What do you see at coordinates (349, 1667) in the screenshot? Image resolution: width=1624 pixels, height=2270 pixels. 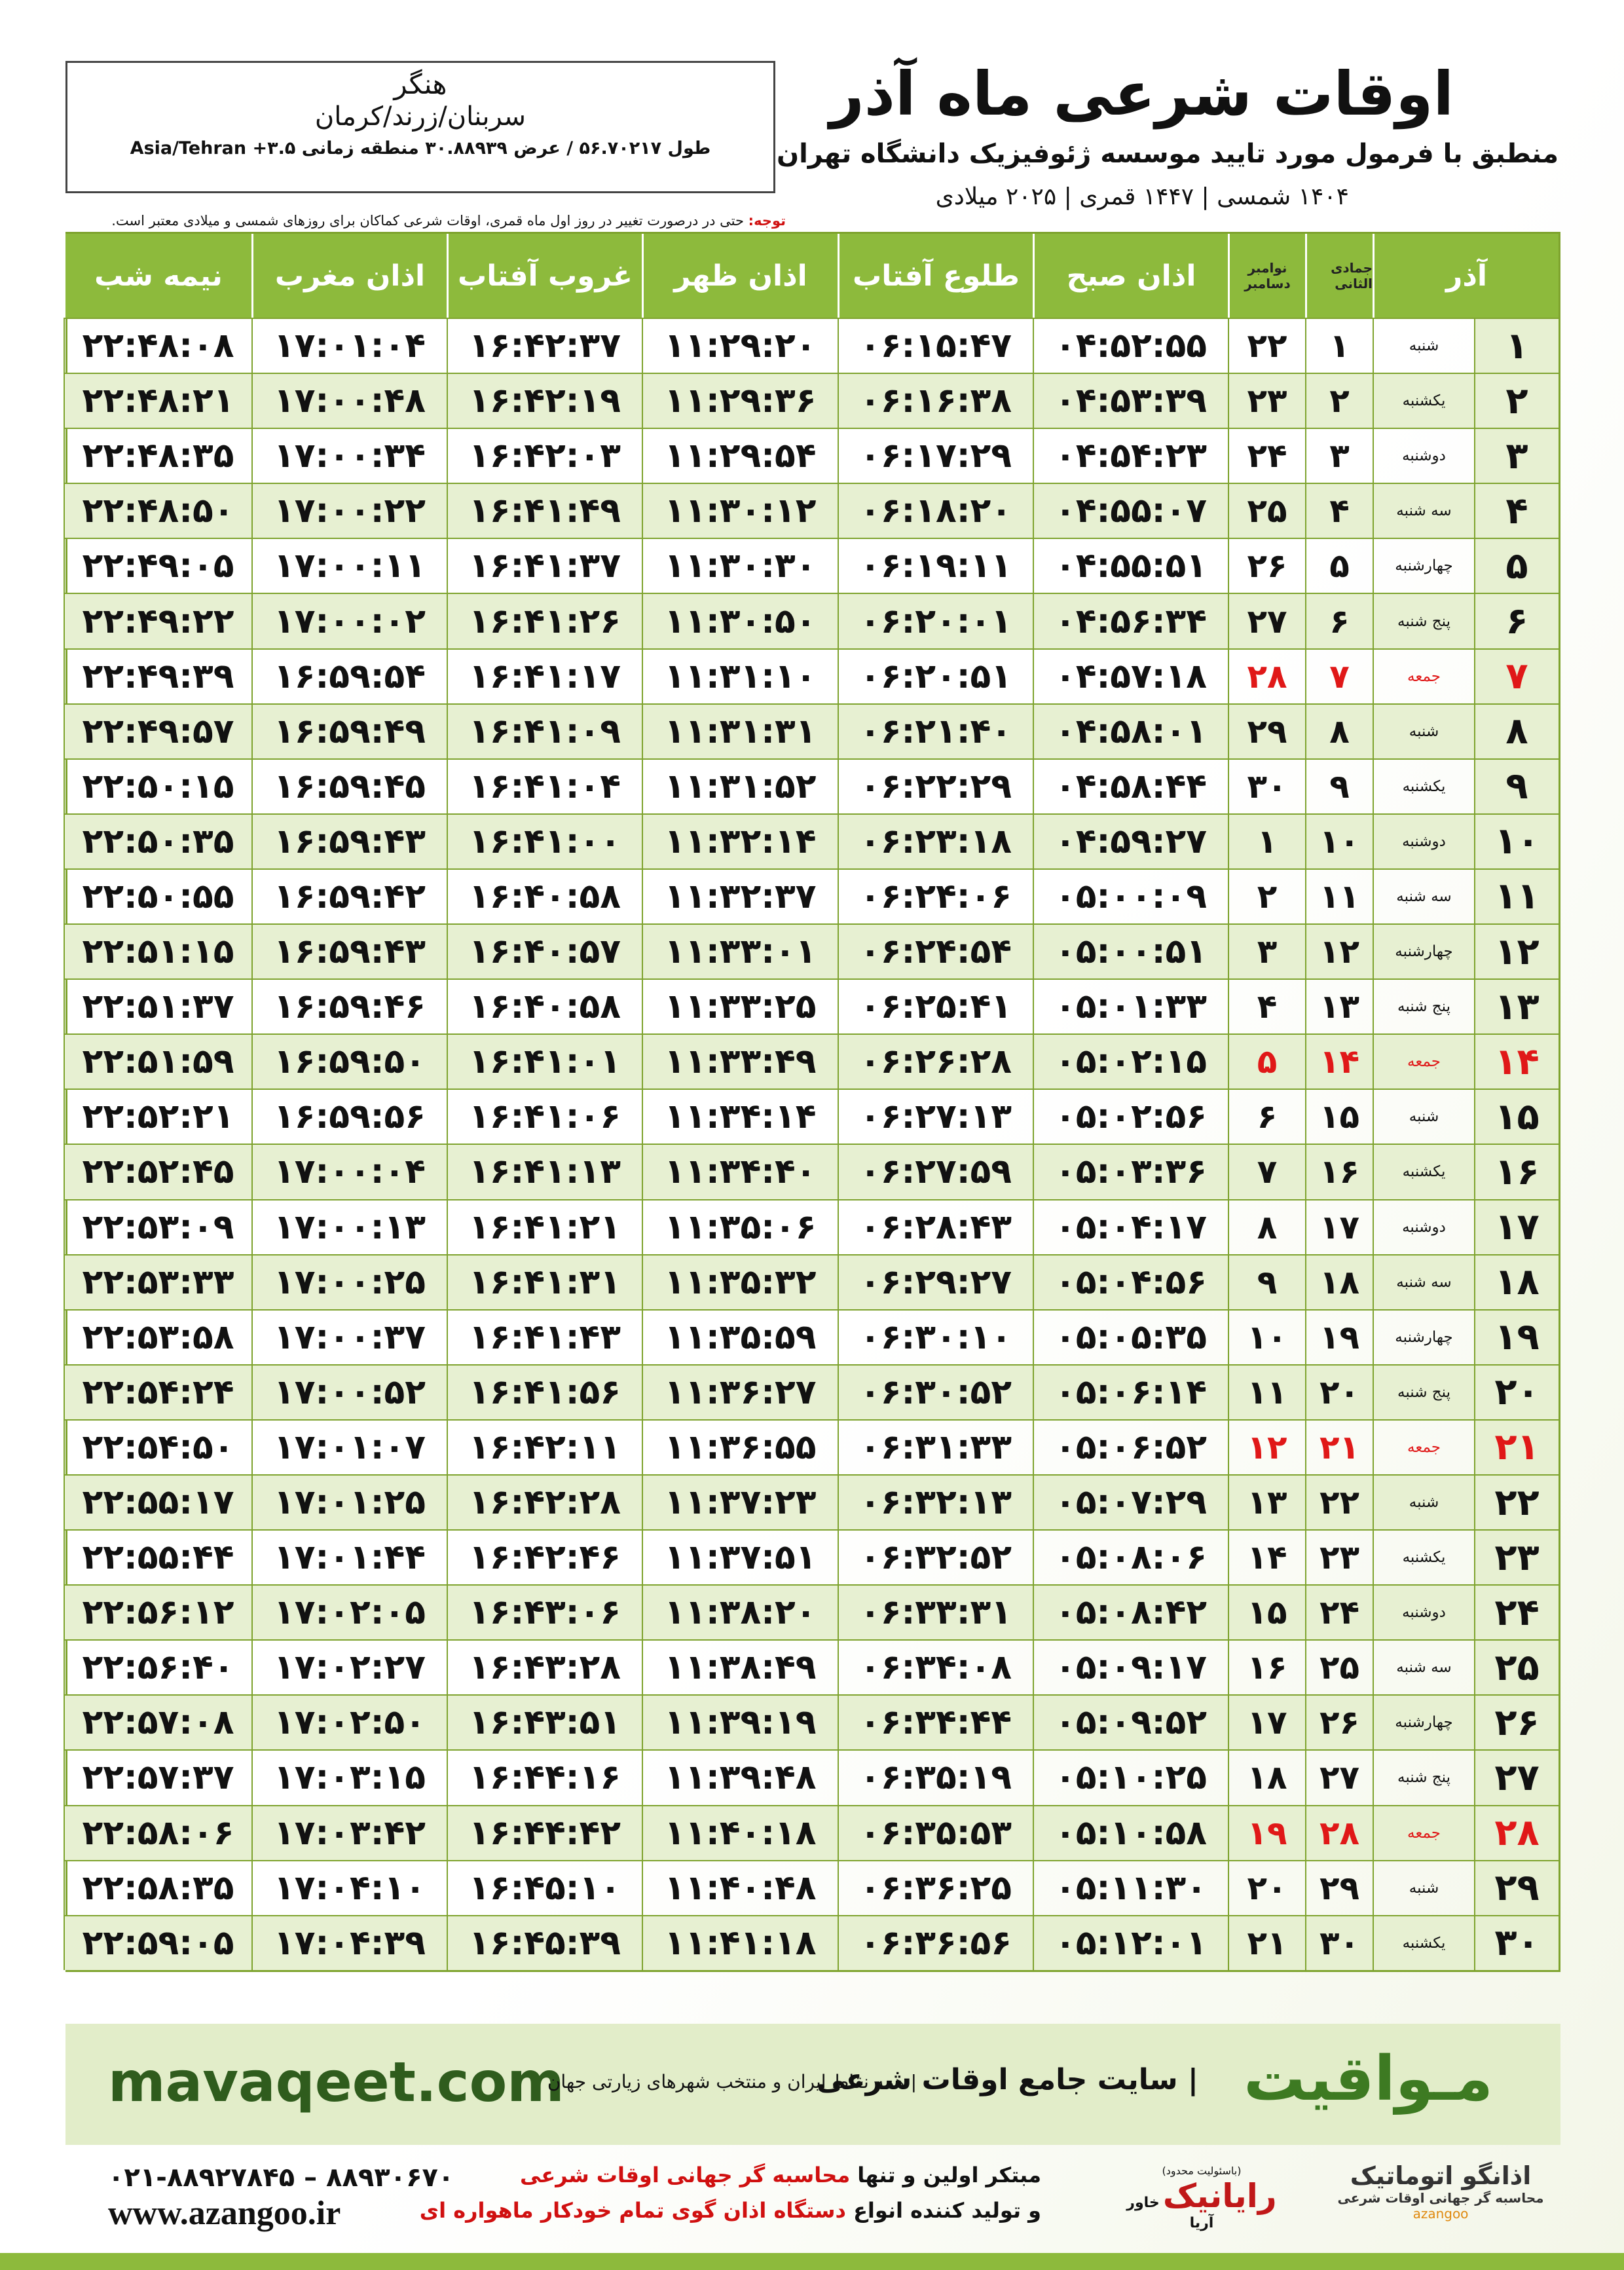 I see `time: ۱۷:۰۲:۲۷` at bounding box center [349, 1667].